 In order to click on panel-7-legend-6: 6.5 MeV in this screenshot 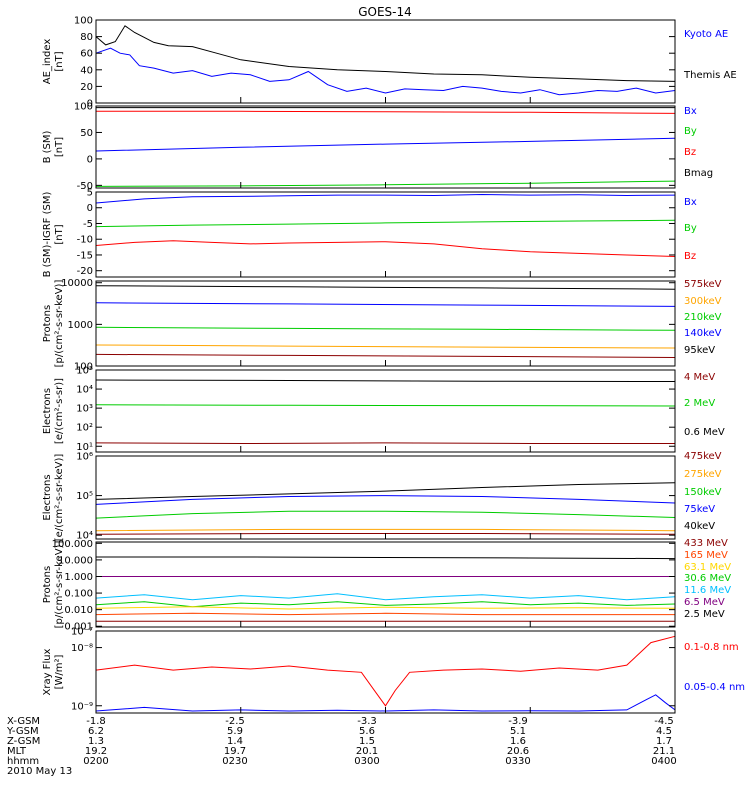, I will do `click(704, 602)`.